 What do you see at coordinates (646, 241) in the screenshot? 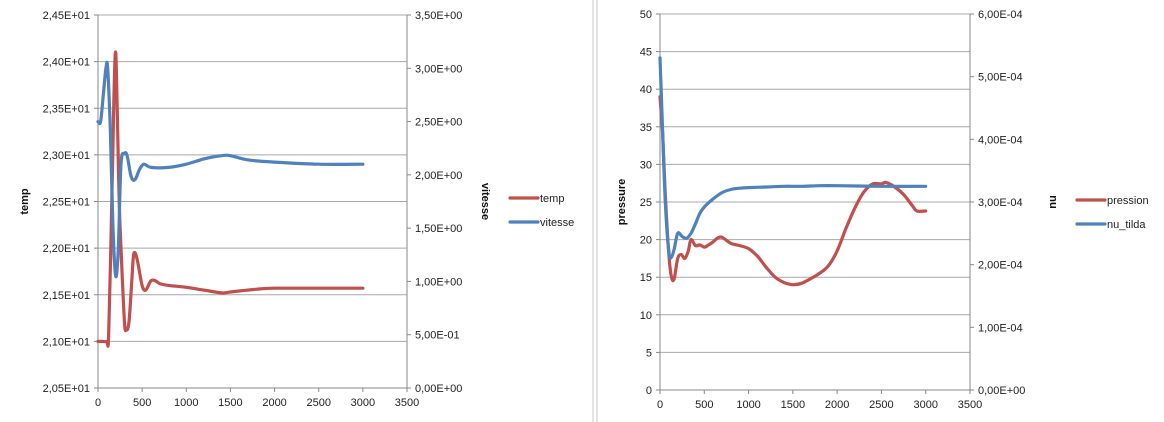
I see `y-left-tick-label: 20` at bounding box center [646, 241].